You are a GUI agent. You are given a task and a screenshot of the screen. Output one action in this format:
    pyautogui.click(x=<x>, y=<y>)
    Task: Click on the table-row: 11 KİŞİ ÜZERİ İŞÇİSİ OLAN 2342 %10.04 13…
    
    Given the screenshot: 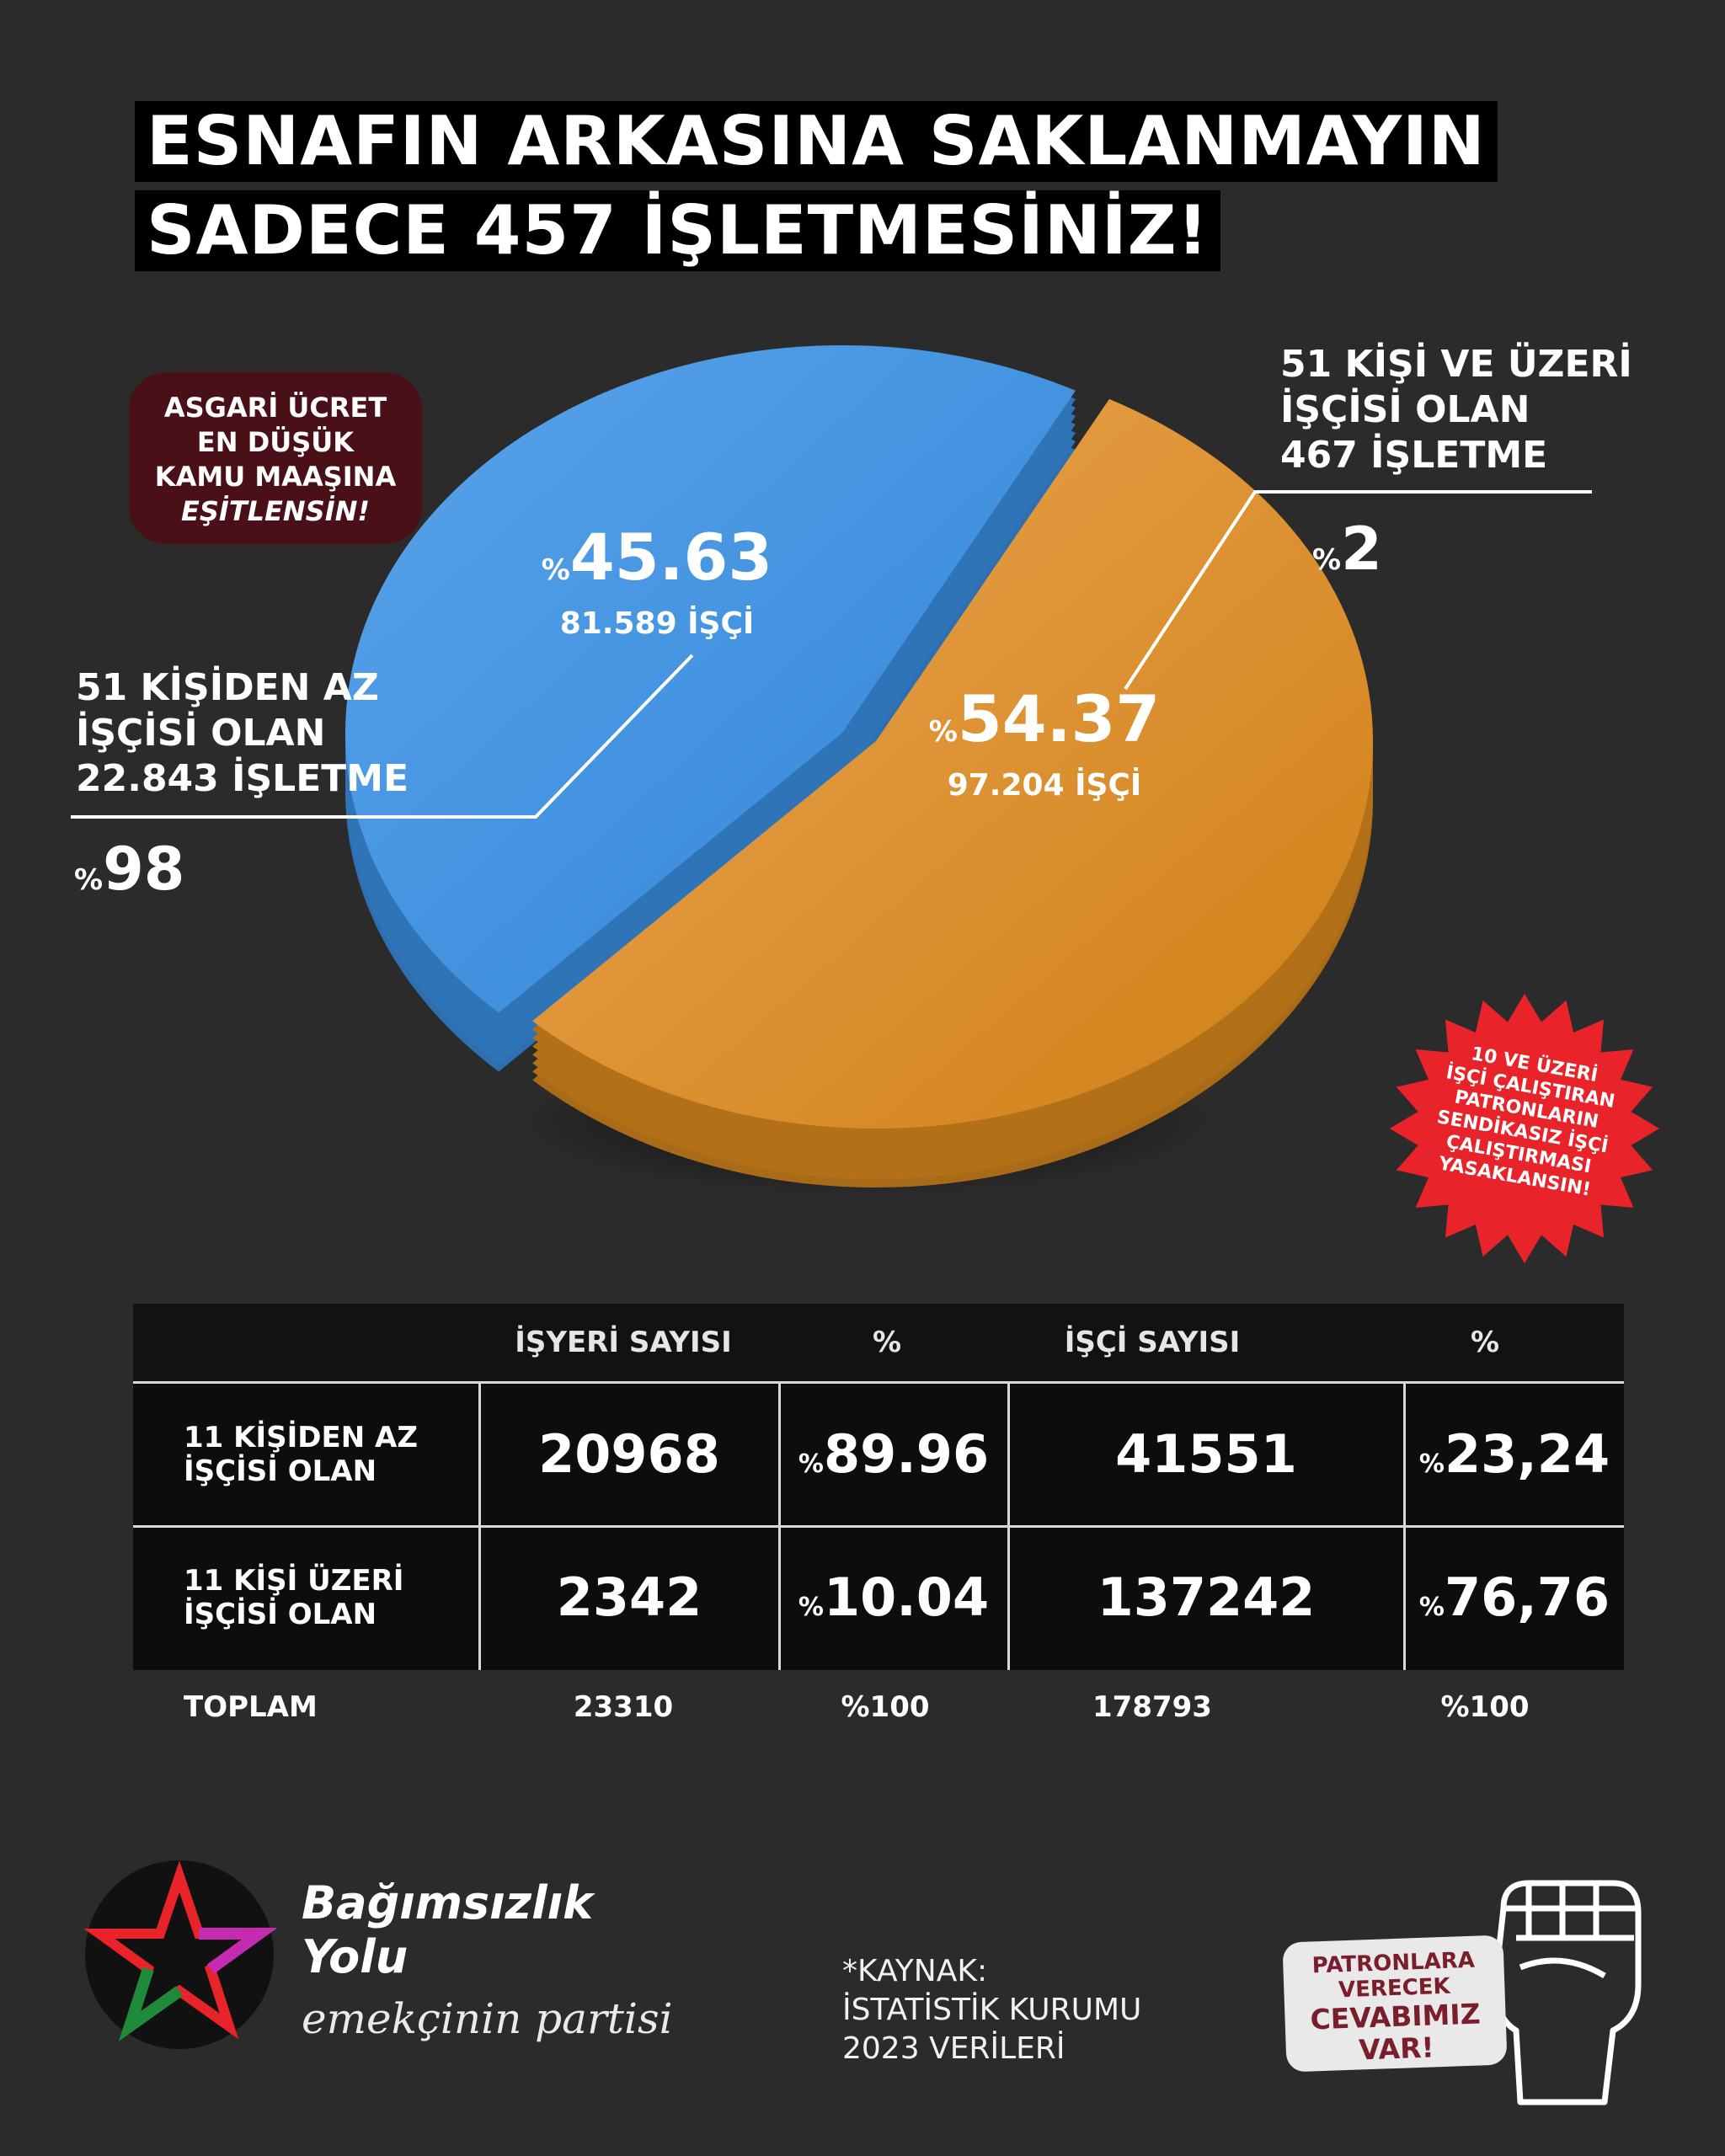 What is the action you would take?
    pyautogui.click(x=878, y=1597)
    